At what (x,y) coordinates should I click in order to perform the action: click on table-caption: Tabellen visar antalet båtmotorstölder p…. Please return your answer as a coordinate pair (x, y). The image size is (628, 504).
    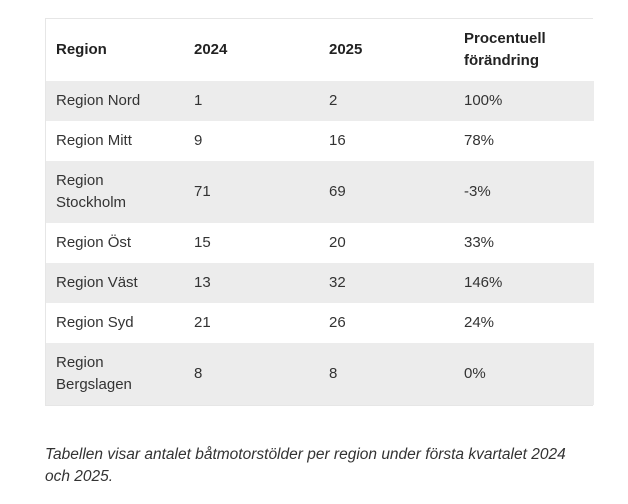
    Looking at the image, I should click on (305, 465).